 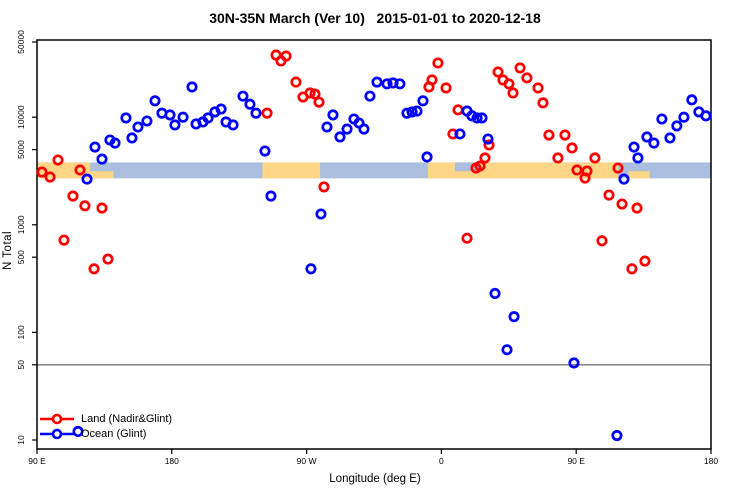 What do you see at coordinates (57, 434) in the screenshot?
I see `ocean-marker-icon` at bounding box center [57, 434].